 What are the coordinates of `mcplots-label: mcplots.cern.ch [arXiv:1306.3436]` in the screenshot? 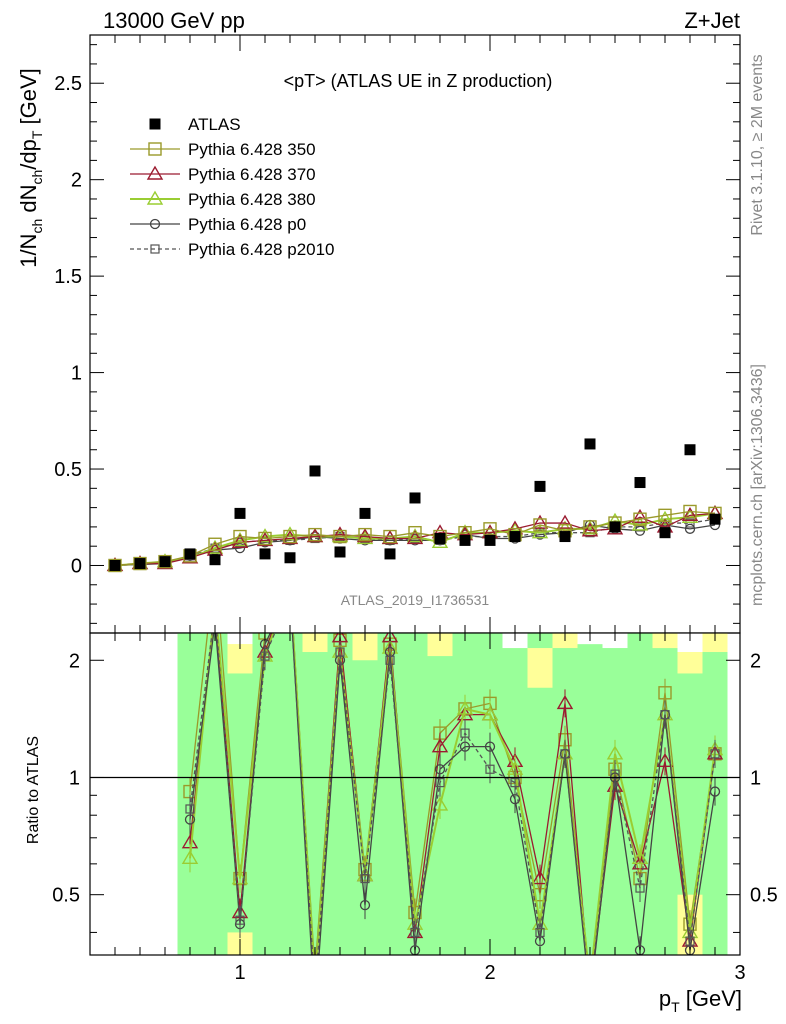 It's located at (757, 485).